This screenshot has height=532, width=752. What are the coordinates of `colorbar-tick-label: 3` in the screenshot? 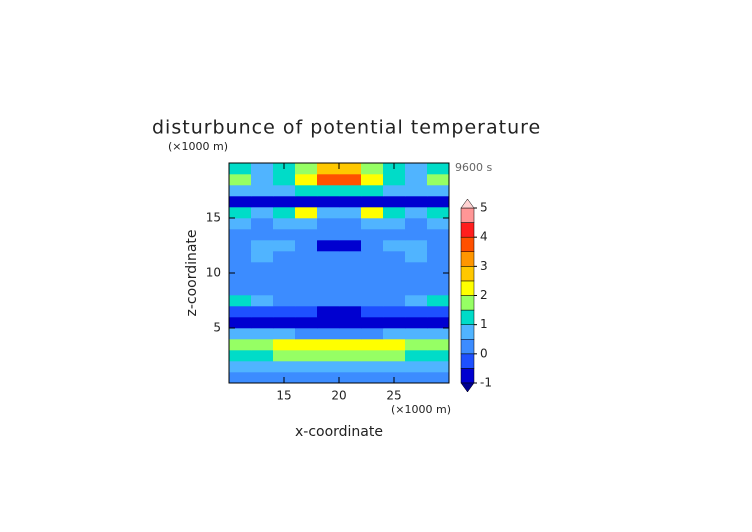 It's located at (484, 266).